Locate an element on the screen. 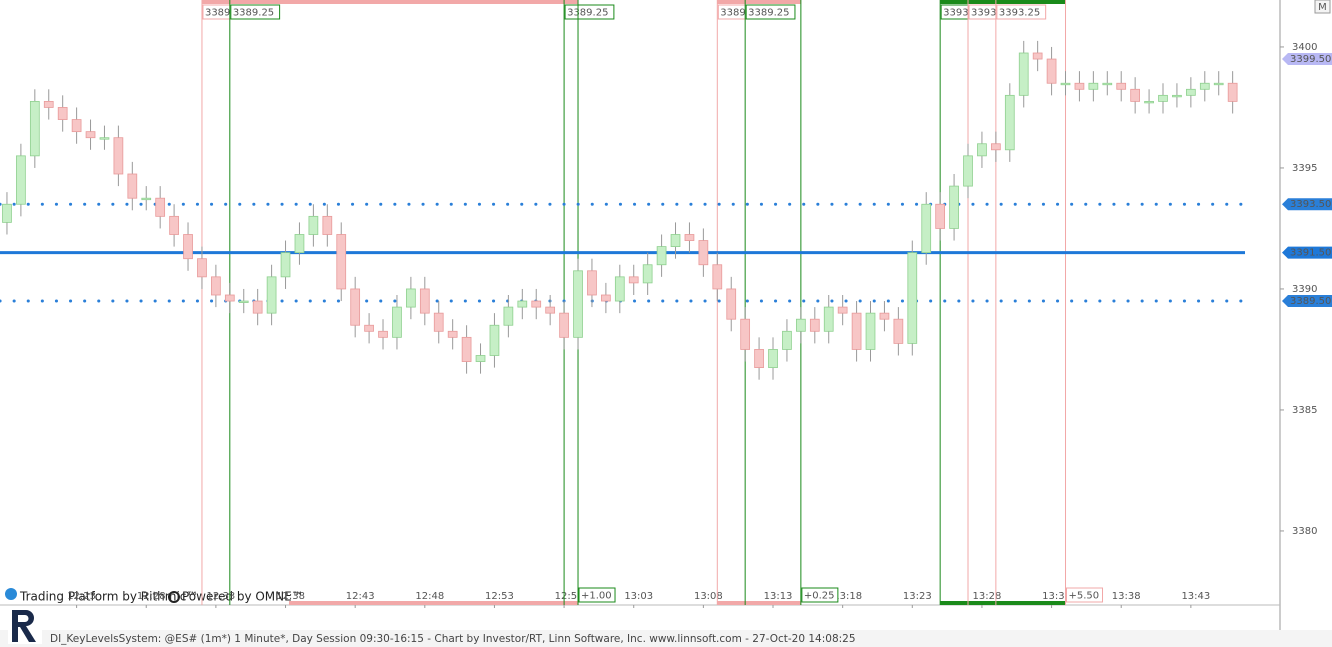 This screenshot has width=1332, height=647. logo-mark is located at coordinates (24, 626).